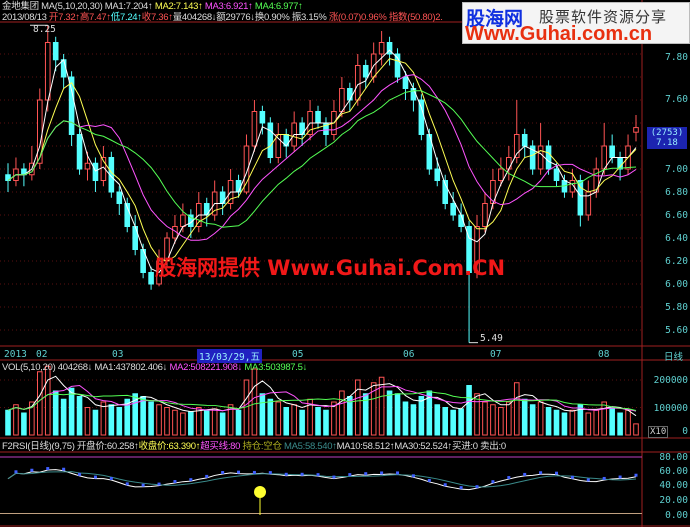 The height and width of the screenshot is (527, 690). Describe the element at coordinates (44, 29) in the screenshot. I see `high-label: 8.25` at that location.